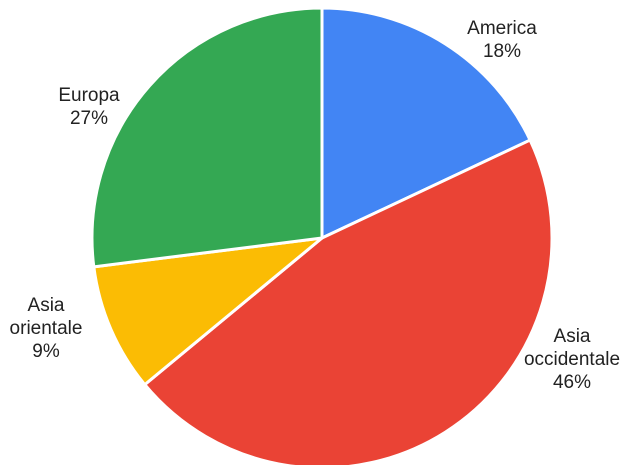 The width and height of the screenshot is (639, 465). What do you see at coordinates (208, 311) in the screenshot?
I see `pie-slice-asia-orientale` at bounding box center [208, 311].